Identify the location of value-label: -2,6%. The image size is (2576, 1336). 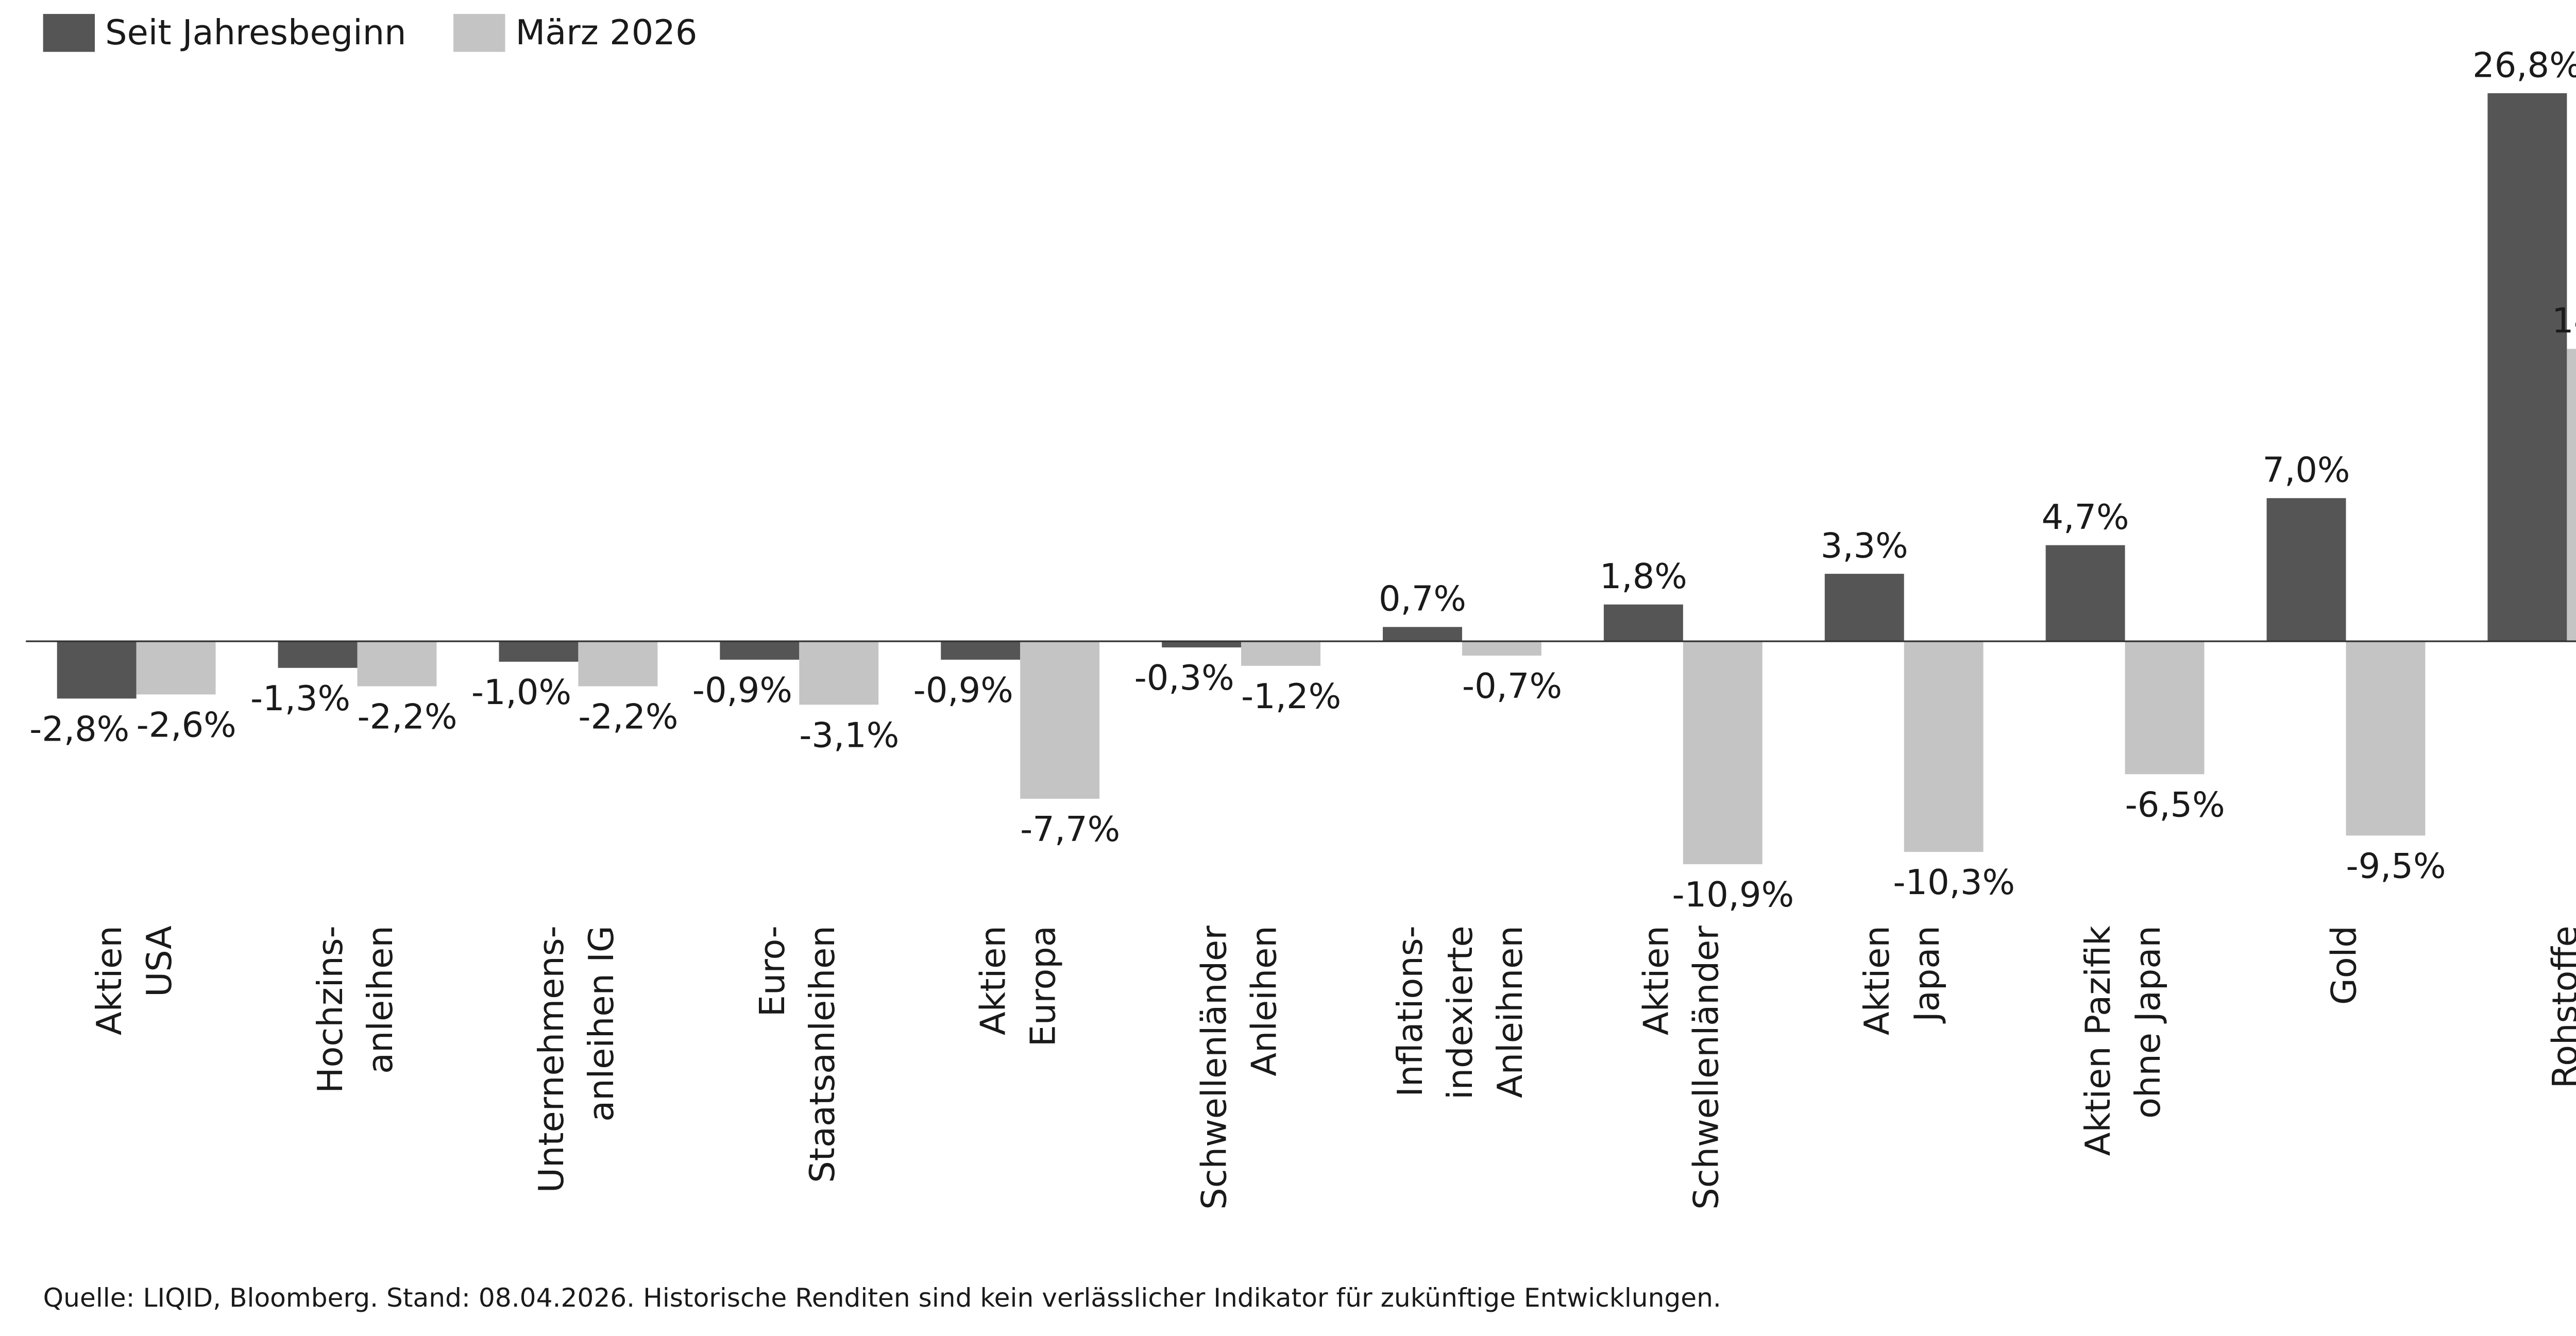
(186, 725).